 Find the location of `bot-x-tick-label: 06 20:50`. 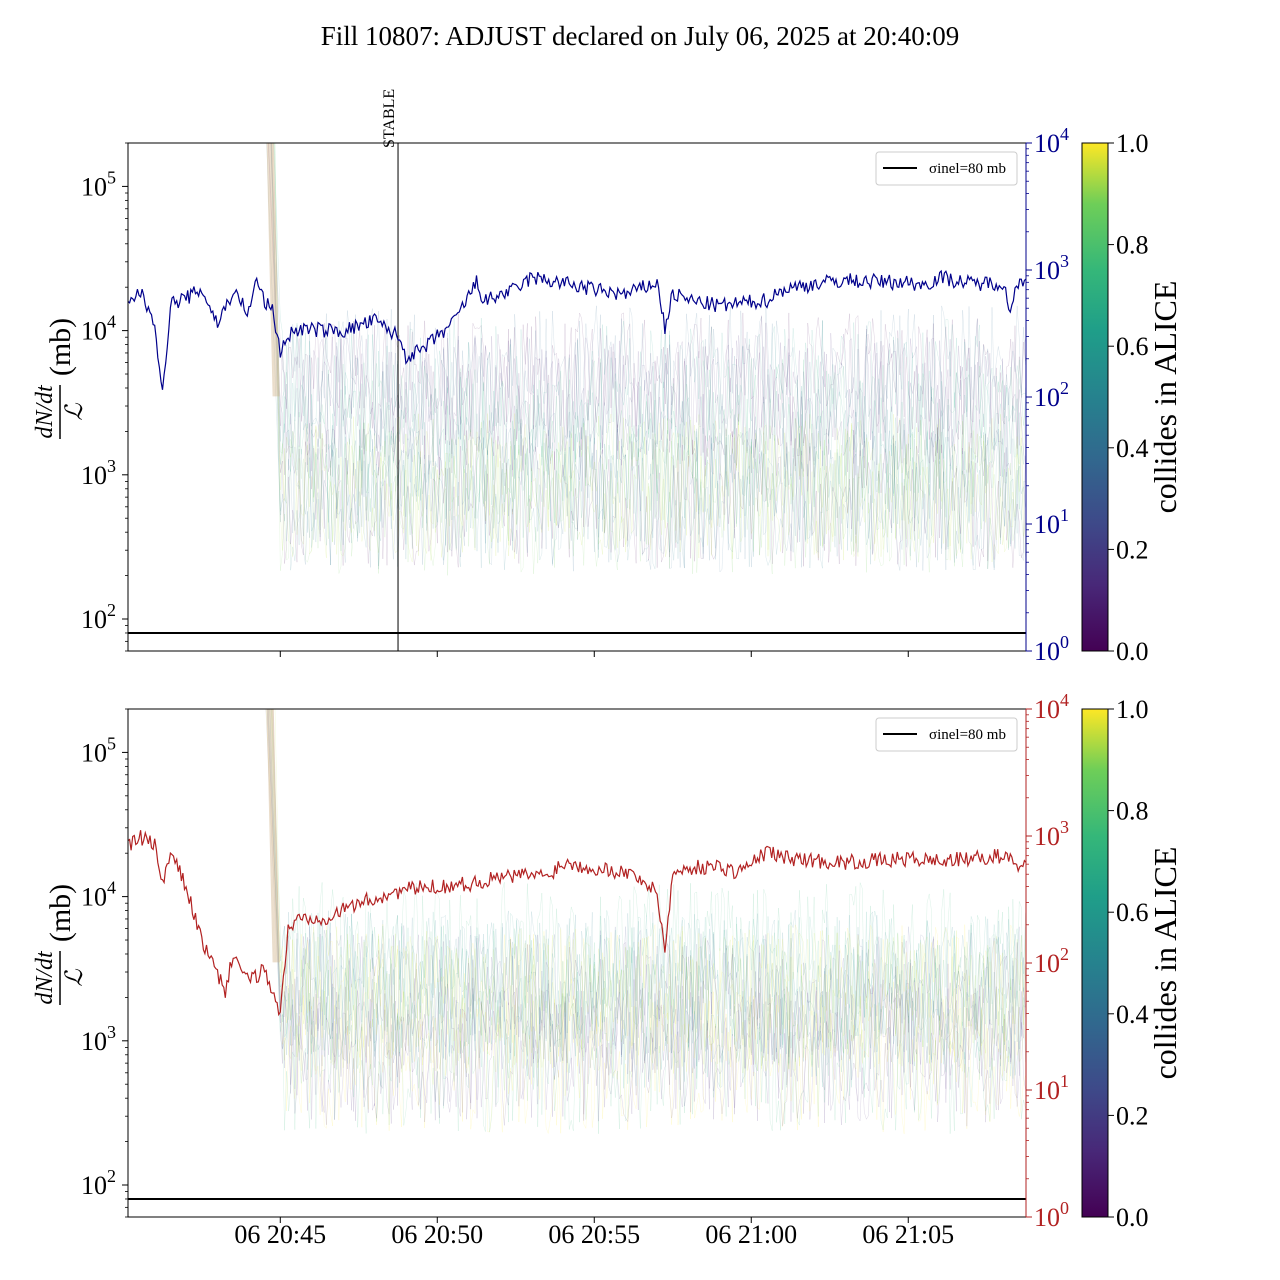

bot-x-tick-label: 06 20:50 is located at coordinates (437, 1234).